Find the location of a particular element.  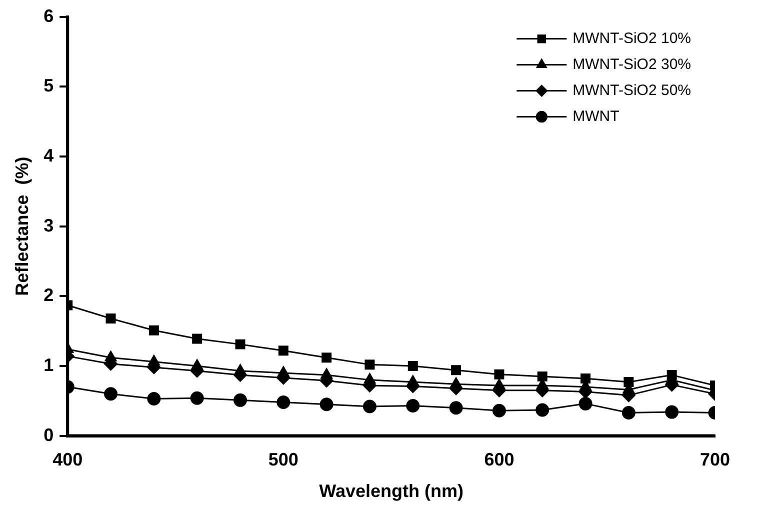

legend-label: MWNT is located at coordinates (596, 116).